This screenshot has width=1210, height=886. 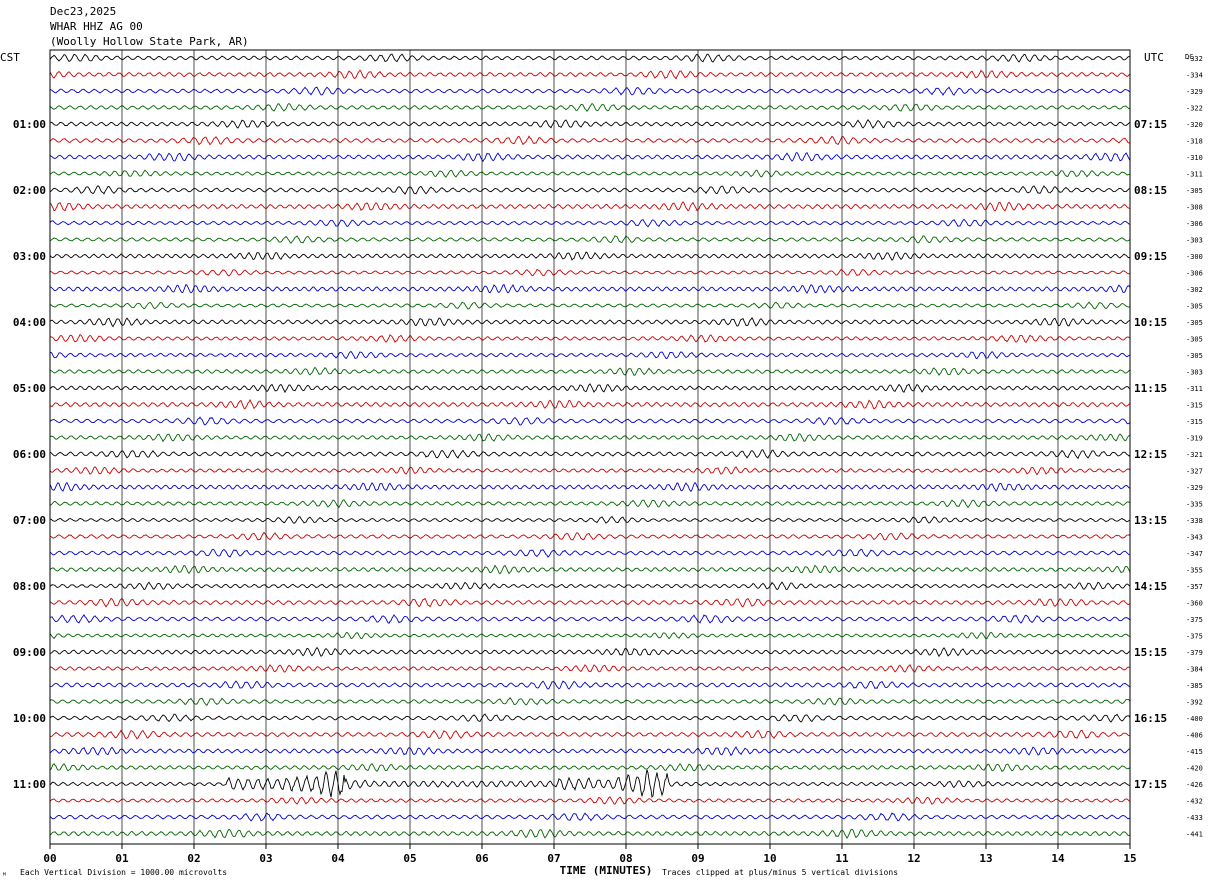 I want to click on x-tick-label: 08, so click(x=625, y=858).